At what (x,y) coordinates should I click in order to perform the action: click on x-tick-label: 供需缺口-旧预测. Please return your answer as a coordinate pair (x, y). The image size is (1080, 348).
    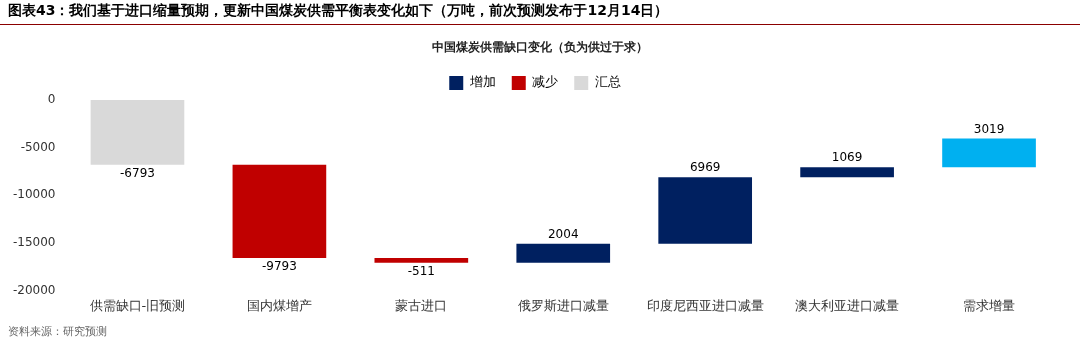
    Looking at the image, I should click on (137, 305).